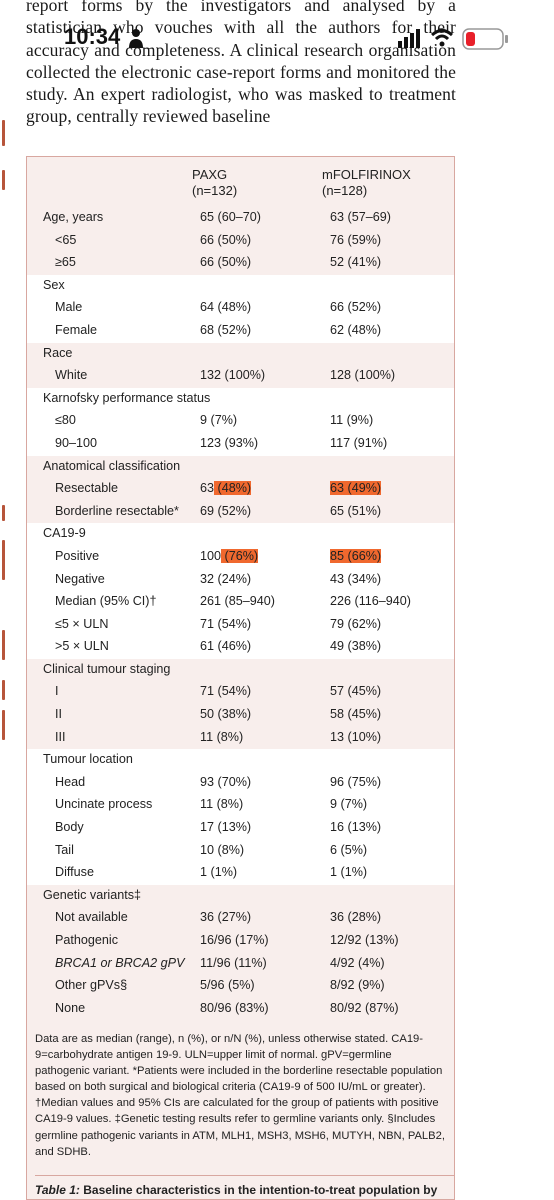 The width and height of the screenshot is (554, 1200). What do you see at coordinates (356, 555) in the screenshot?
I see `mfolf-value-highlighted: 85 (66%)` at bounding box center [356, 555].